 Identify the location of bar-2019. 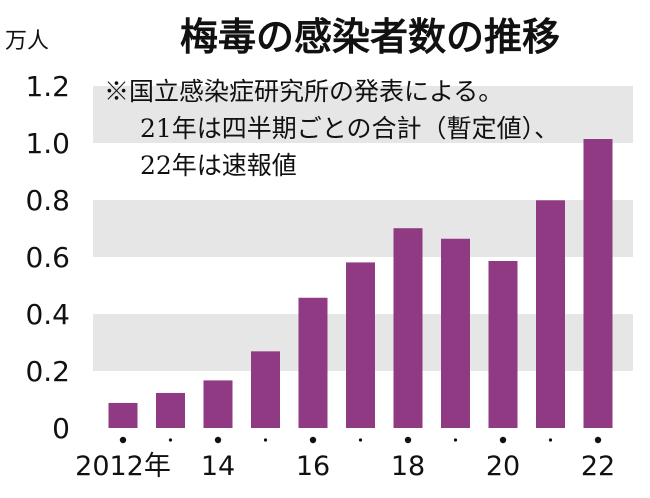
(455, 333).